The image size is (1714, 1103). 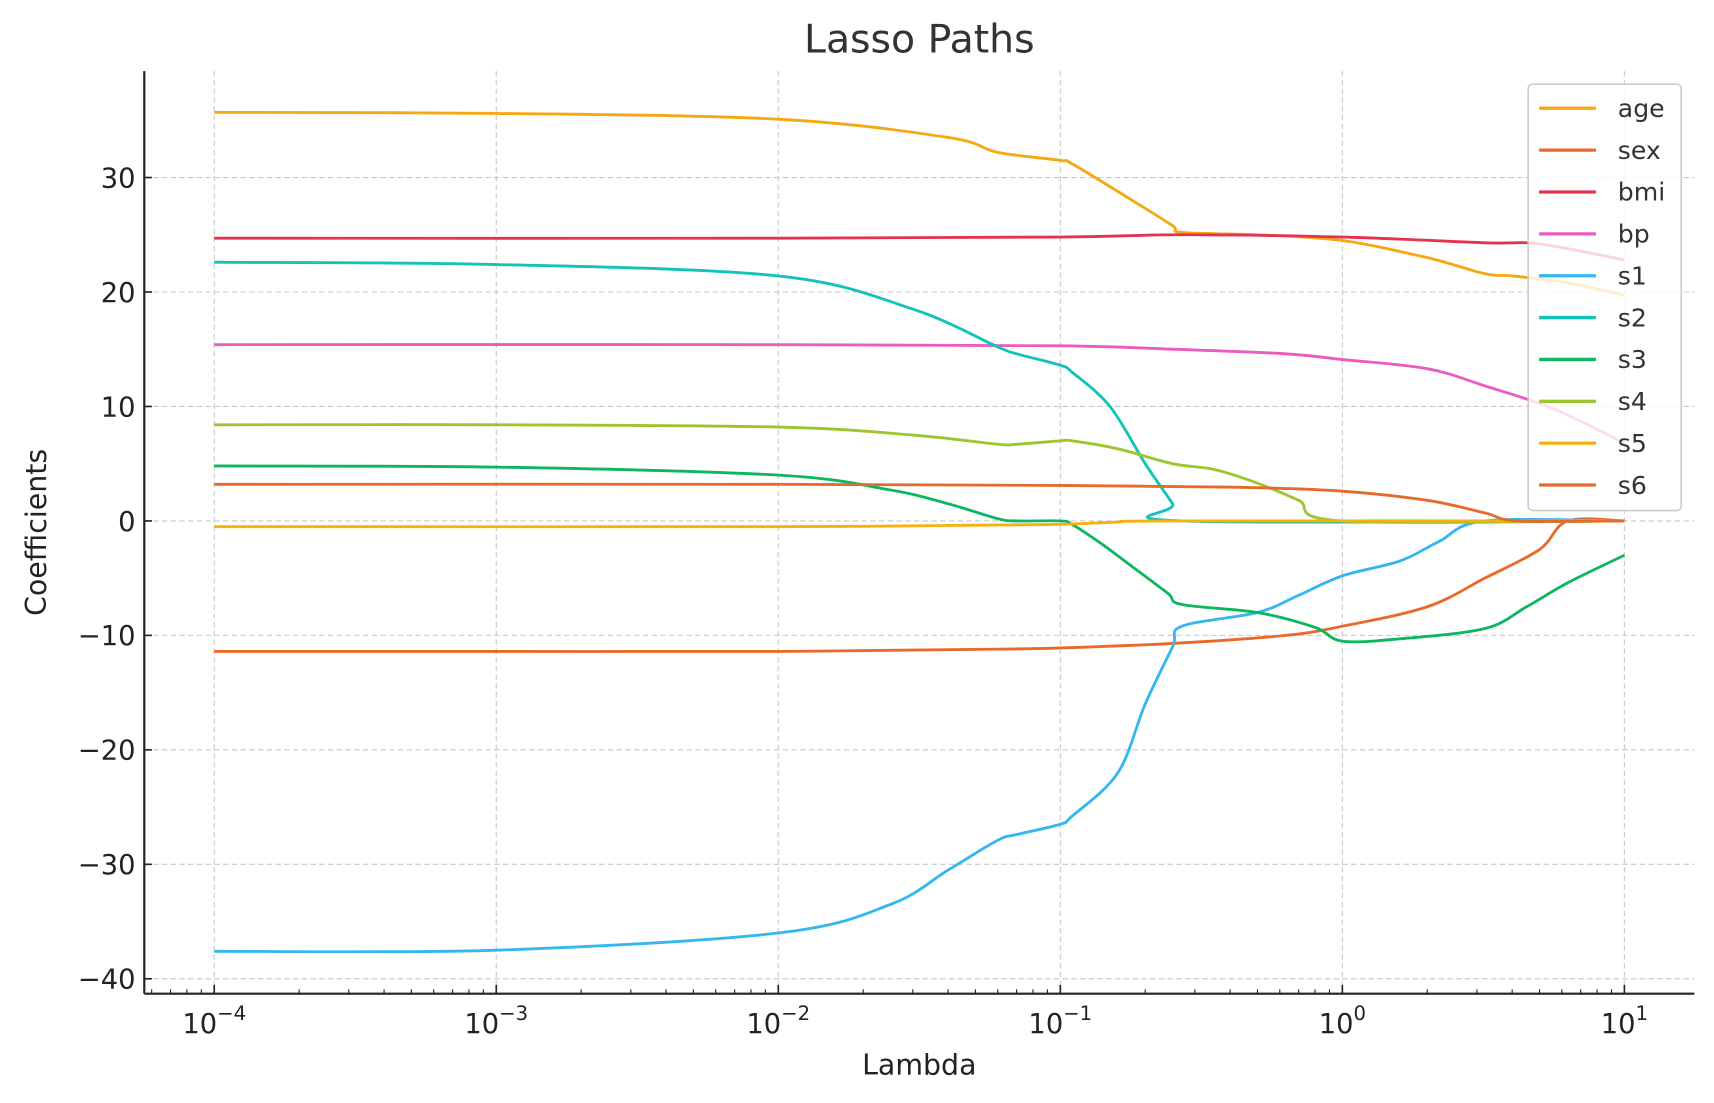 What do you see at coordinates (919, 524) in the screenshot?
I see `series-line-s5` at bounding box center [919, 524].